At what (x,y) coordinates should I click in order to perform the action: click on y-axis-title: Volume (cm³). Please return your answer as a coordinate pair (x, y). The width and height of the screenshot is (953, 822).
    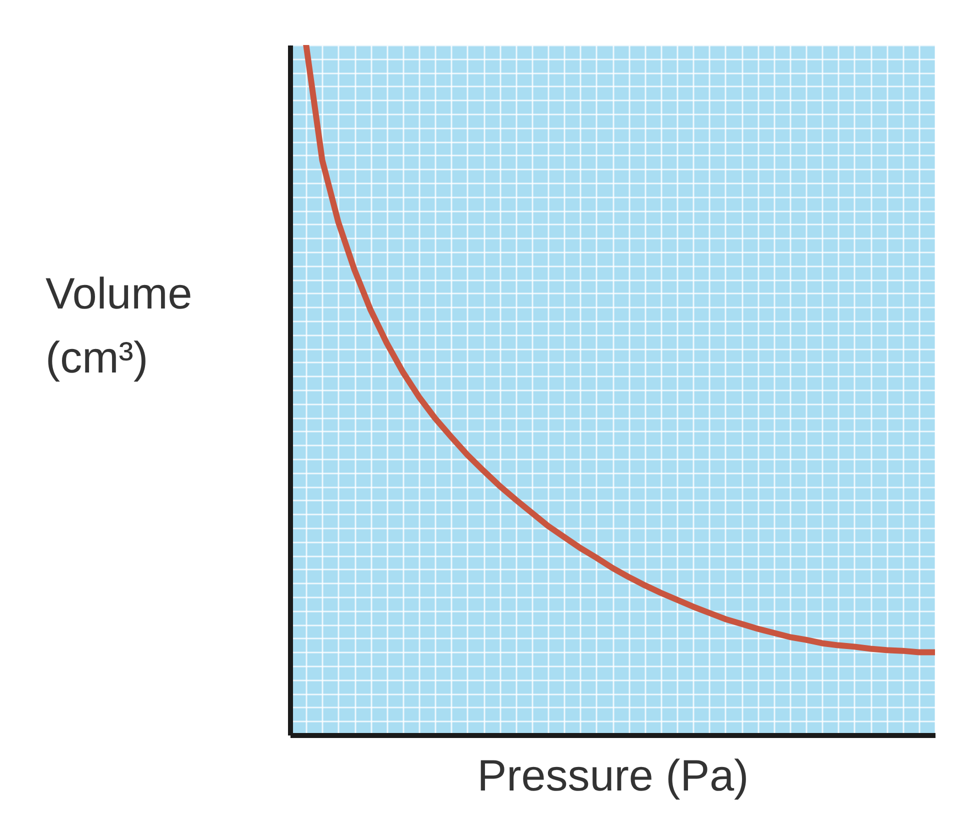
    Looking at the image, I should click on (119, 326).